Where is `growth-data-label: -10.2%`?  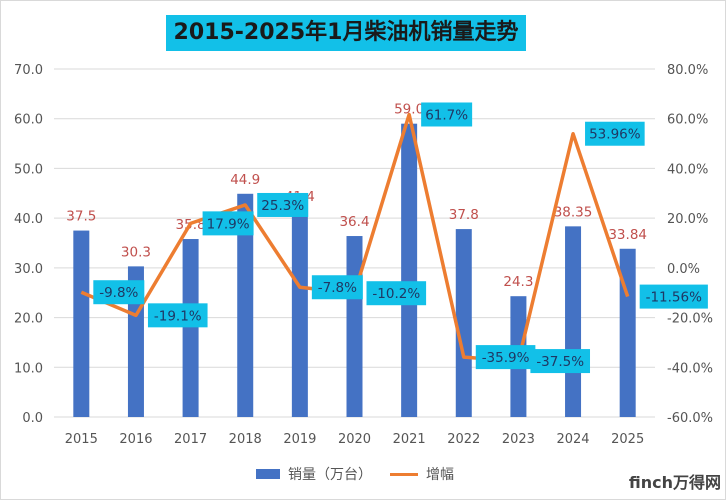
growth-data-label: -10.2% is located at coordinates (396, 294).